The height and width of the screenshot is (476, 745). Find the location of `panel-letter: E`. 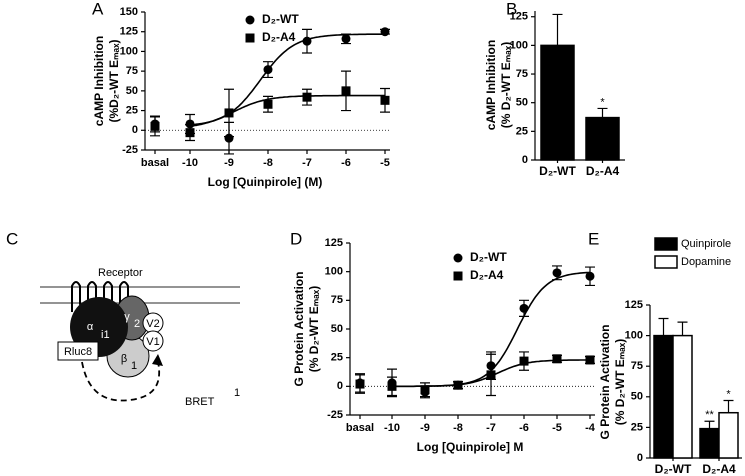

panel-letter: E is located at coordinates (593, 238).